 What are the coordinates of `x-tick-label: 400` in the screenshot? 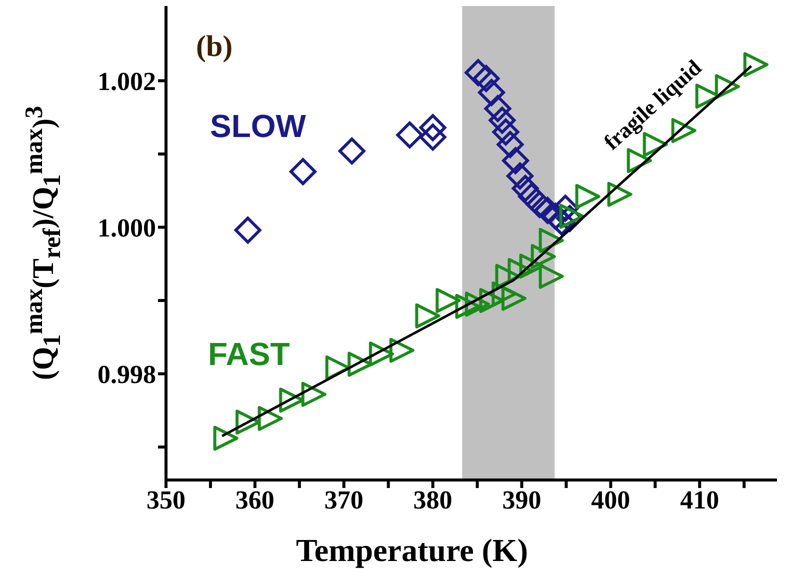 It's located at (610, 499).